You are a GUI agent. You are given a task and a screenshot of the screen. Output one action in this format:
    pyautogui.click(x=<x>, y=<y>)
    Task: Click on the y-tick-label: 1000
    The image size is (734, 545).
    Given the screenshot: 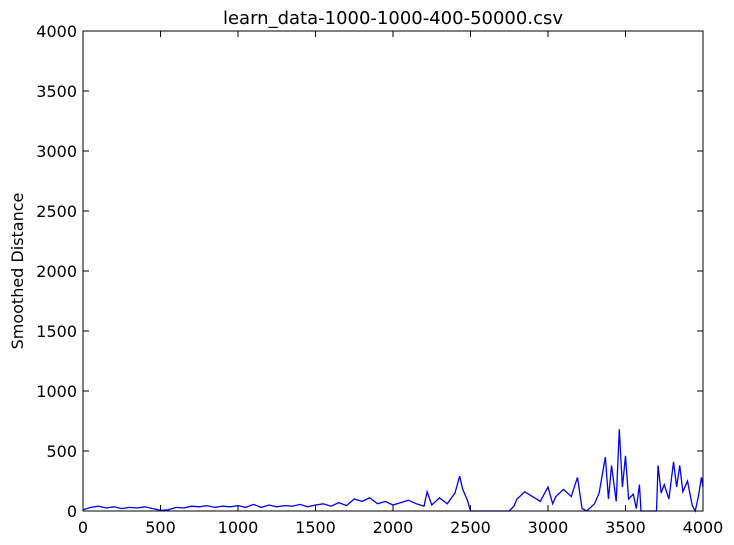 What is the action you would take?
    pyautogui.click(x=56, y=391)
    